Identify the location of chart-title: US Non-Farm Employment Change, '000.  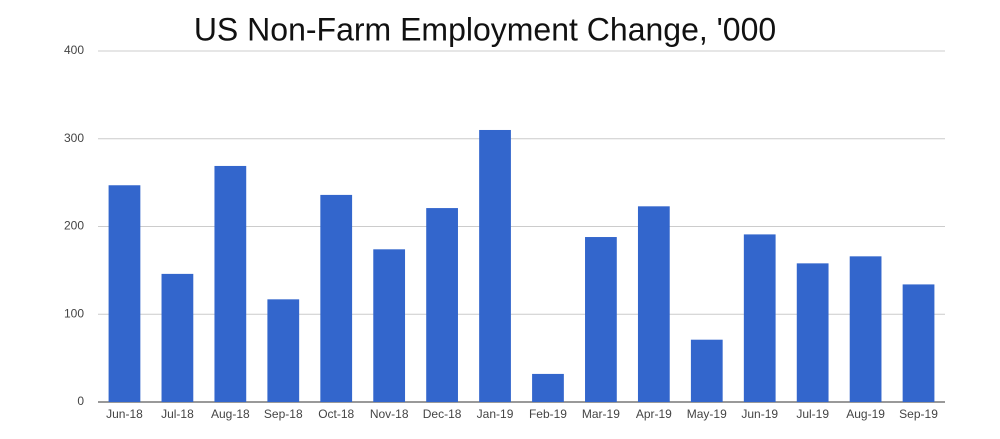
(485, 29).